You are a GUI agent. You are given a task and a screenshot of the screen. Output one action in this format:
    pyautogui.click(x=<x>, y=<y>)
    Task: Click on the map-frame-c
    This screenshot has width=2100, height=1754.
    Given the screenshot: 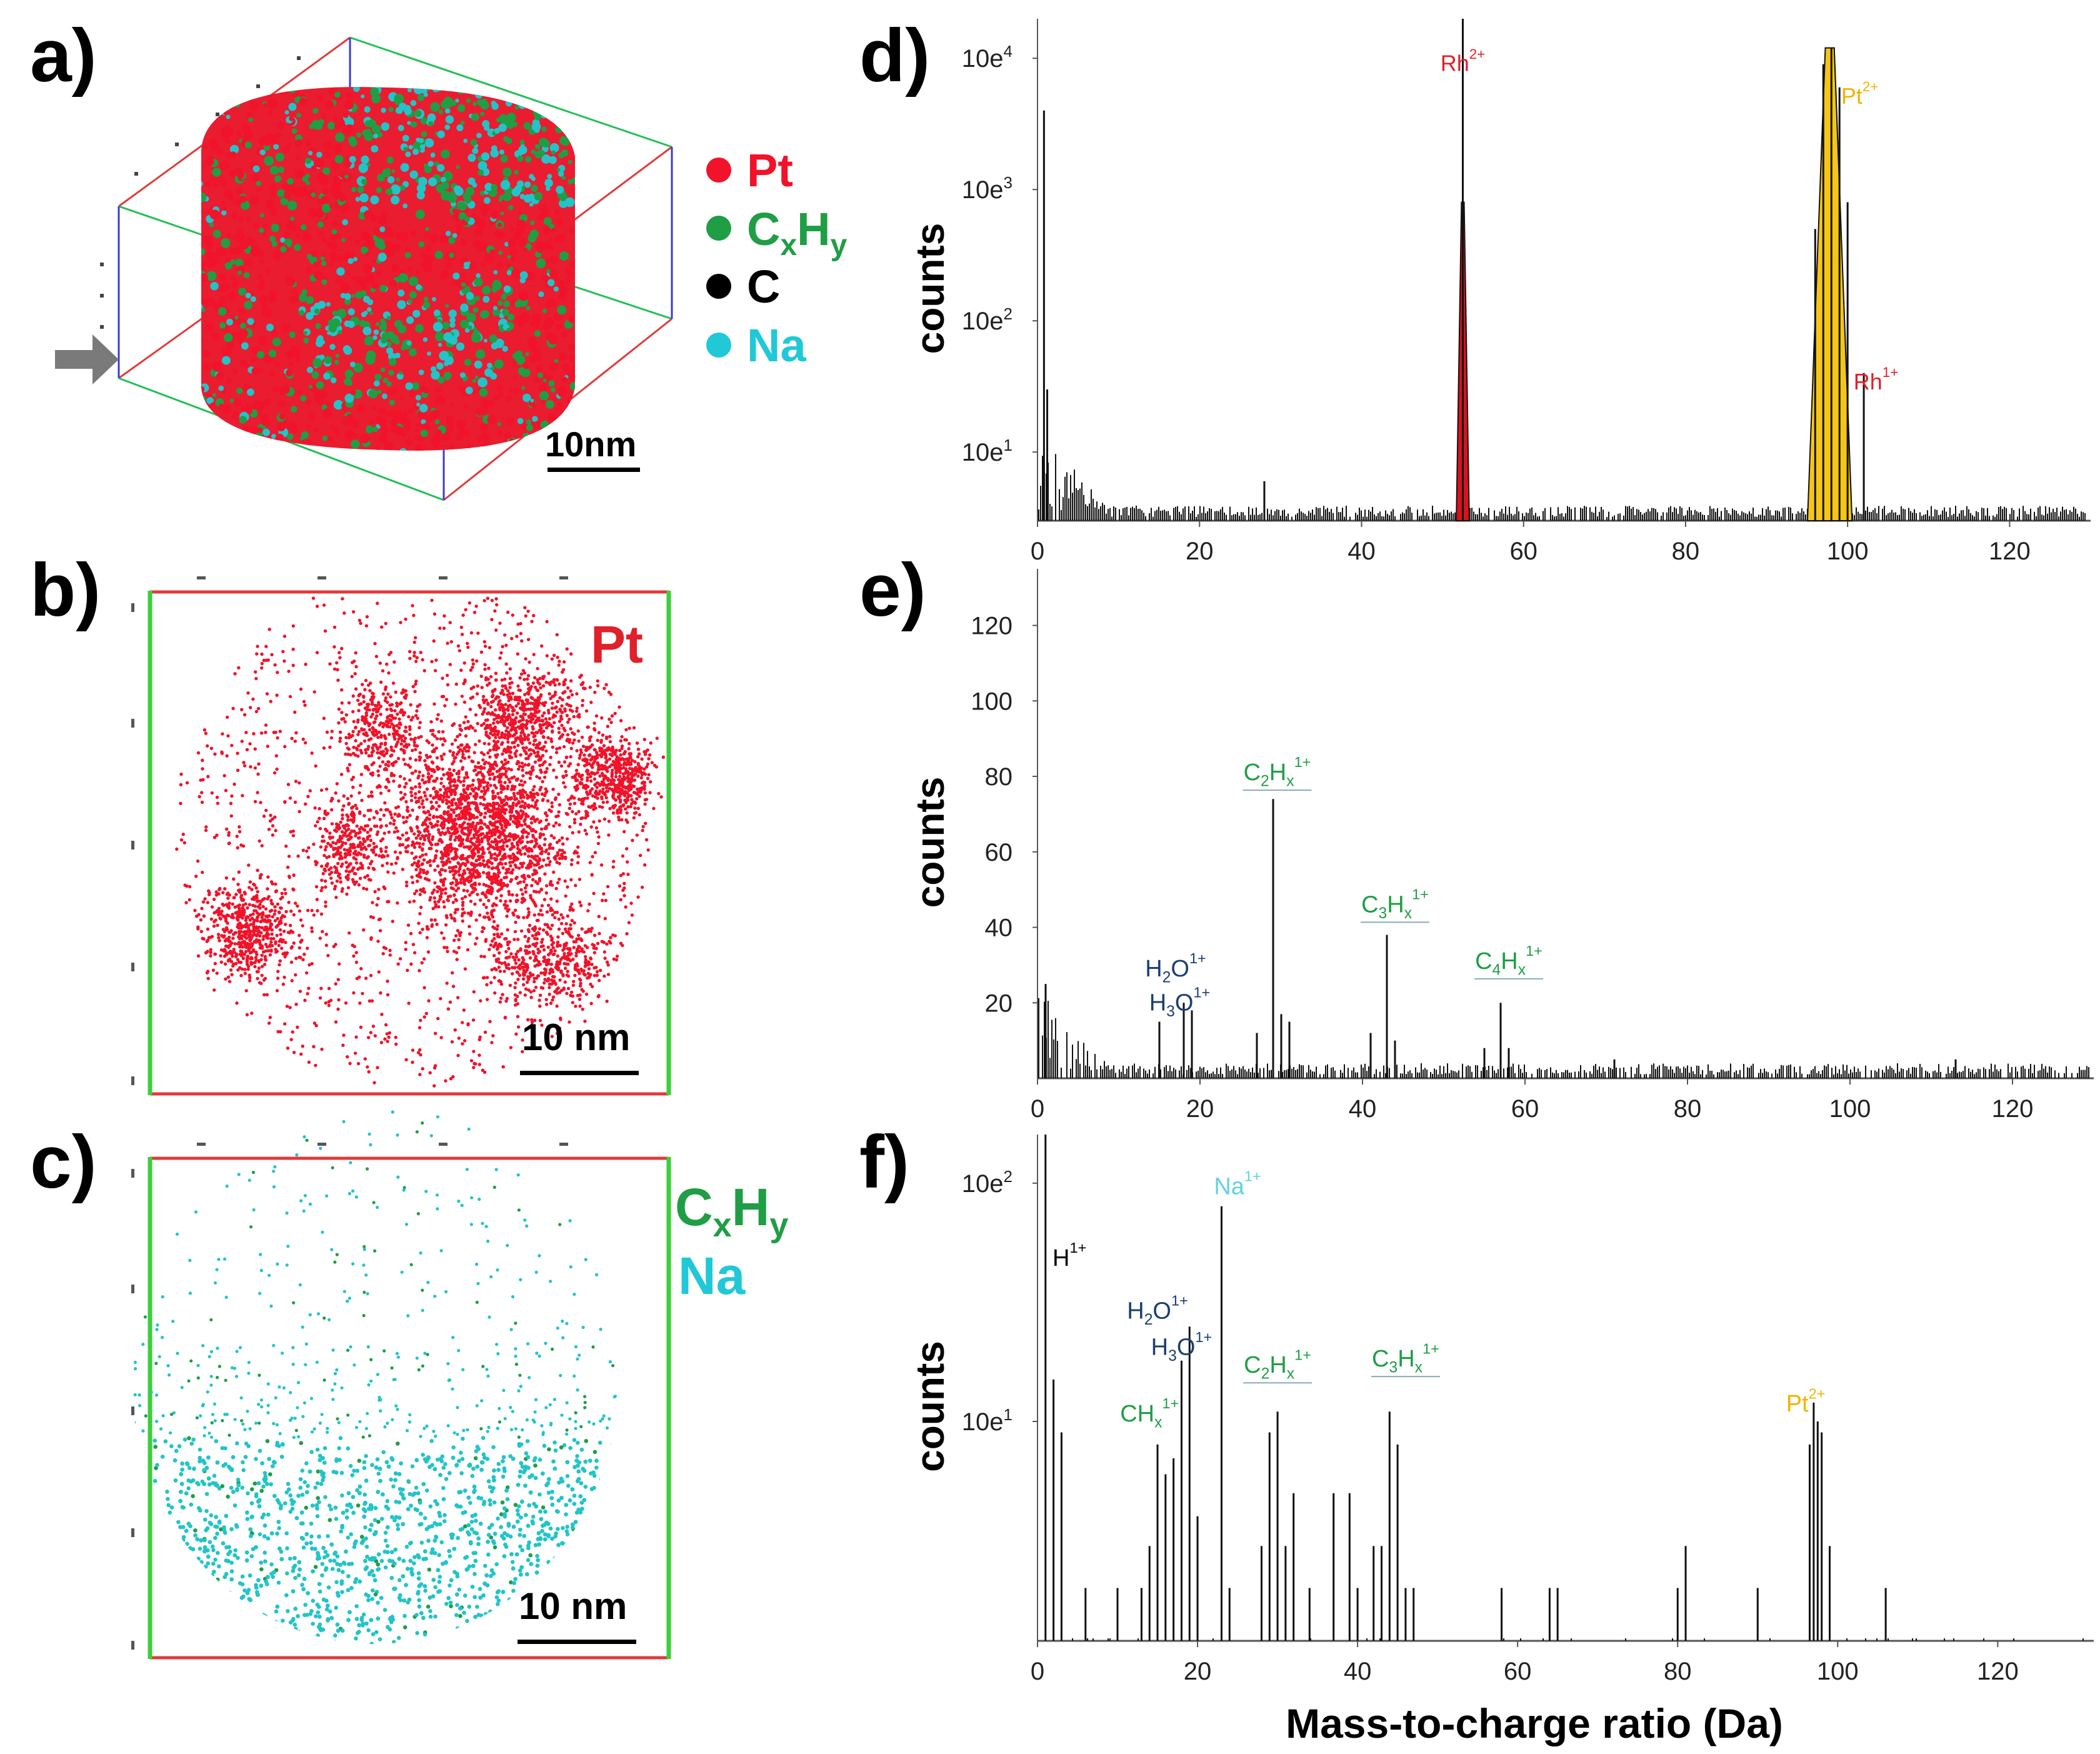 What is the action you would take?
    pyautogui.click(x=409, y=1408)
    